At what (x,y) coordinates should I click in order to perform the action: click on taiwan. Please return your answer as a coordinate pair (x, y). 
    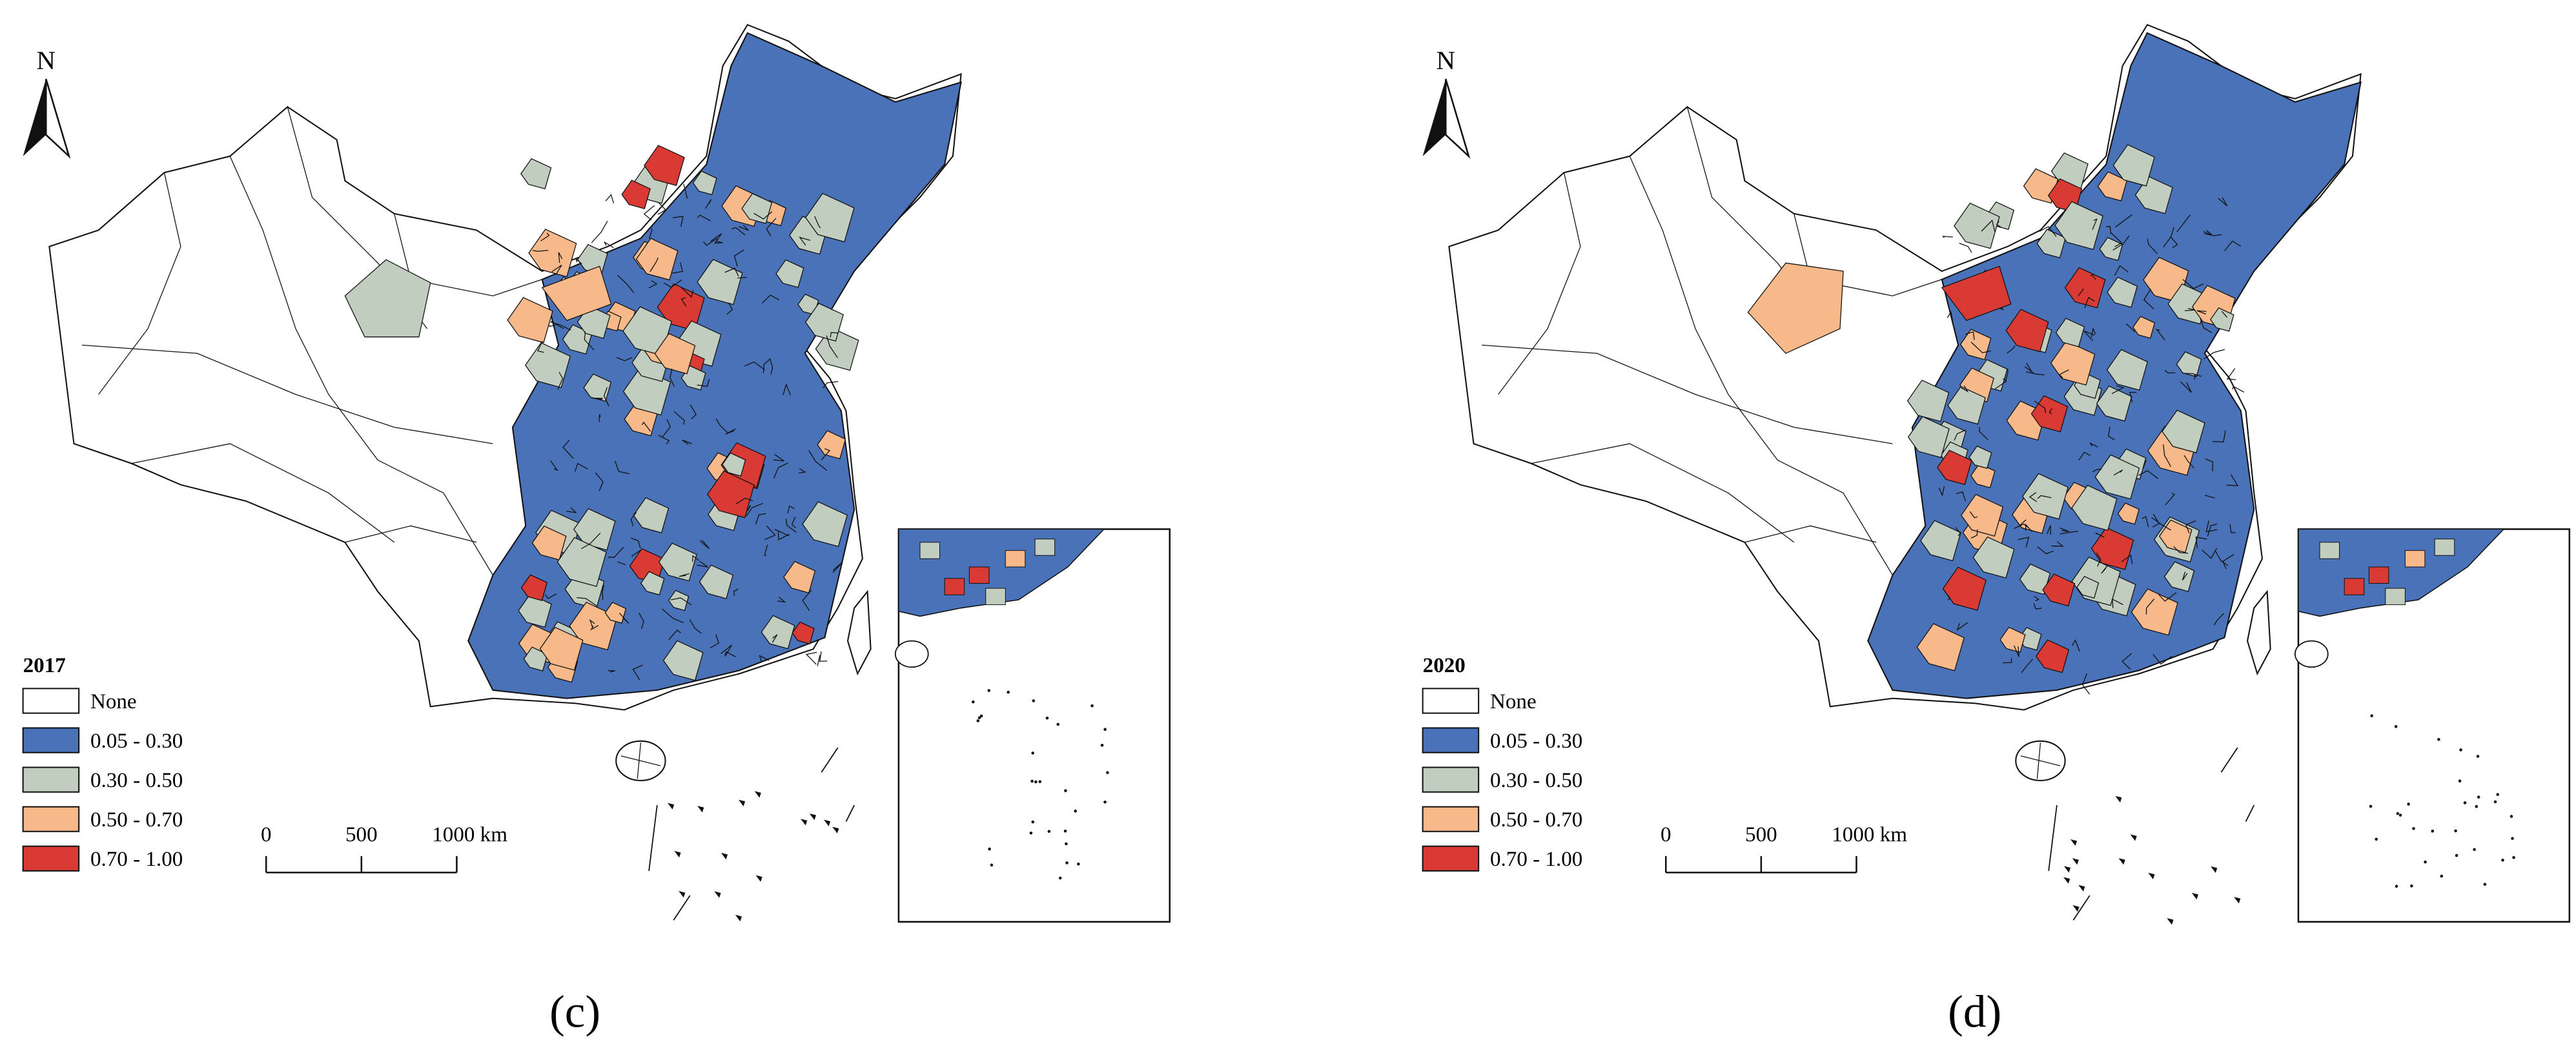
    Looking at the image, I should click on (859, 632).